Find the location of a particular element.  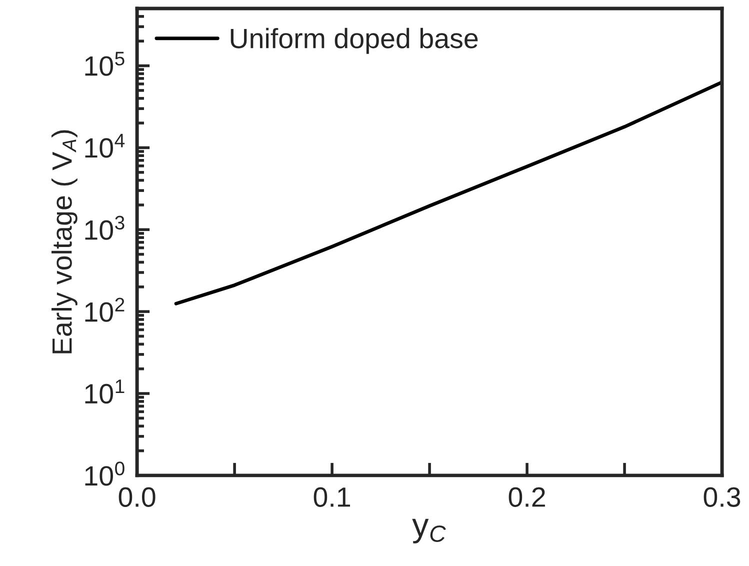

x-tick-label: 0.2 is located at coordinates (526, 497).